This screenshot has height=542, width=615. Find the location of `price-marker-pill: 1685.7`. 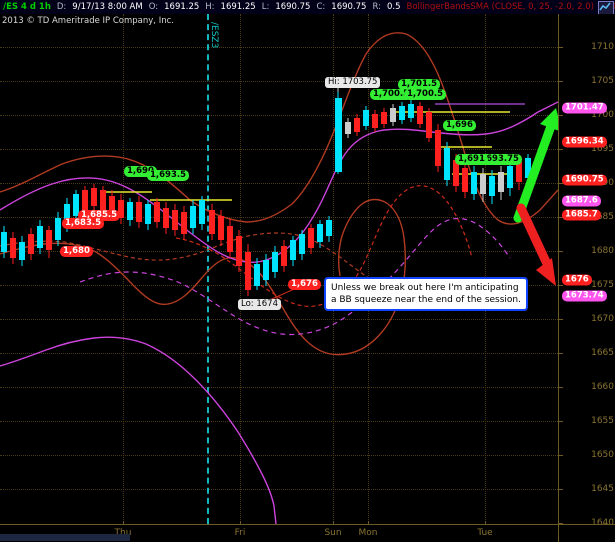

price-marker-pill: 1685.7 is located at coordinates (581, 215).